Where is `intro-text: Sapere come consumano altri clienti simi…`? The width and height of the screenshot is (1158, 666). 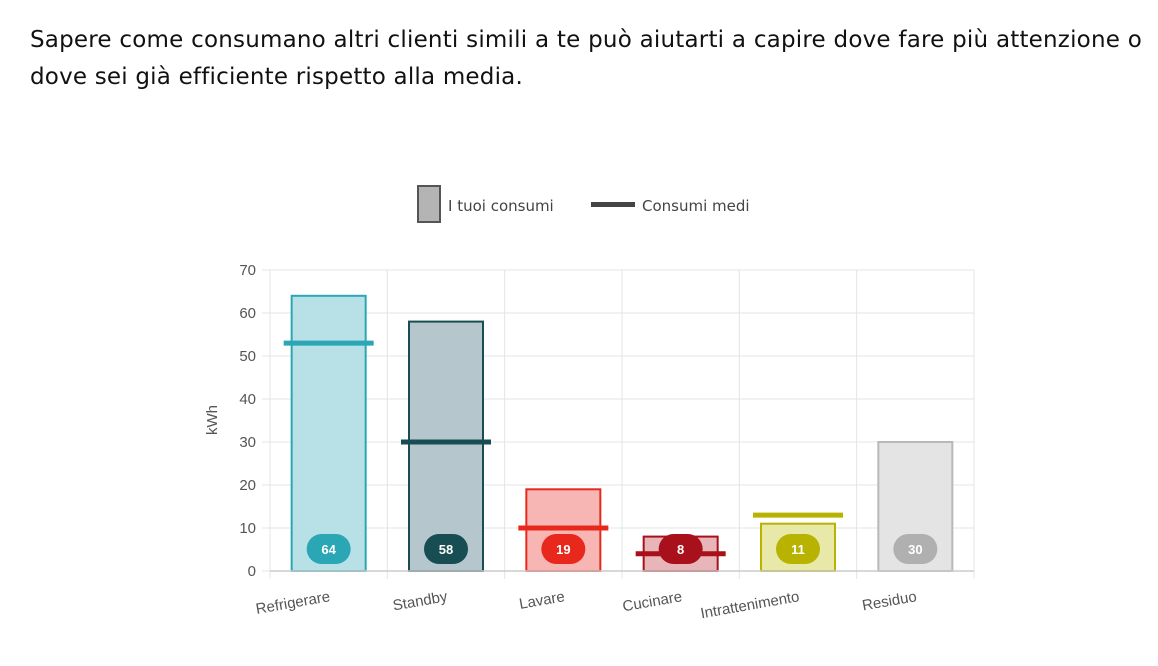 intro-text: Sapere come consumano altri clienti simi… is located at coordinates (586, 58).